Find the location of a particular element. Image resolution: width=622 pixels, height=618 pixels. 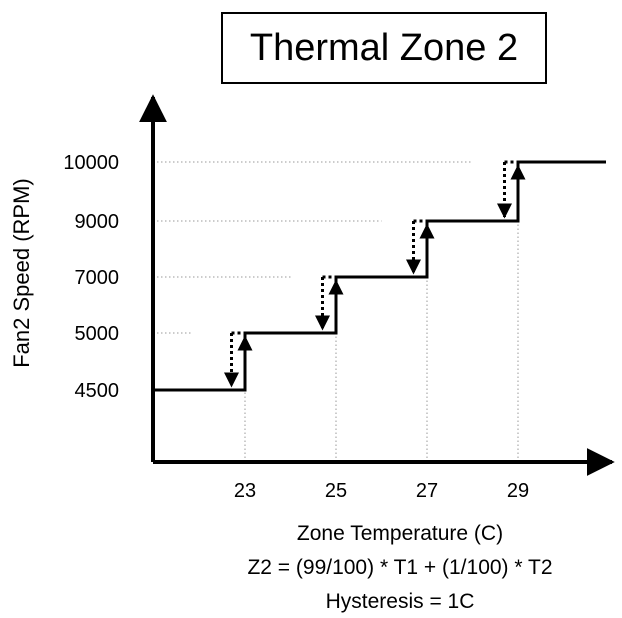

chart-title: Thermal Zone 2 is located at coordinates (384, 48).